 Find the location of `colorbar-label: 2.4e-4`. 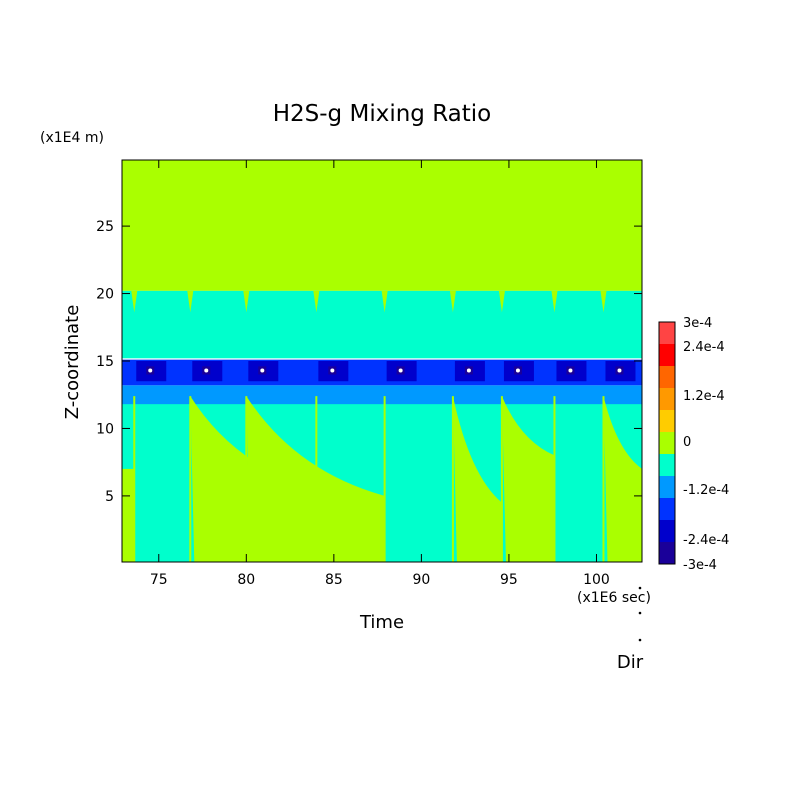

colorbar-label: 2.4e-4 is located at coordinates (704, 347).